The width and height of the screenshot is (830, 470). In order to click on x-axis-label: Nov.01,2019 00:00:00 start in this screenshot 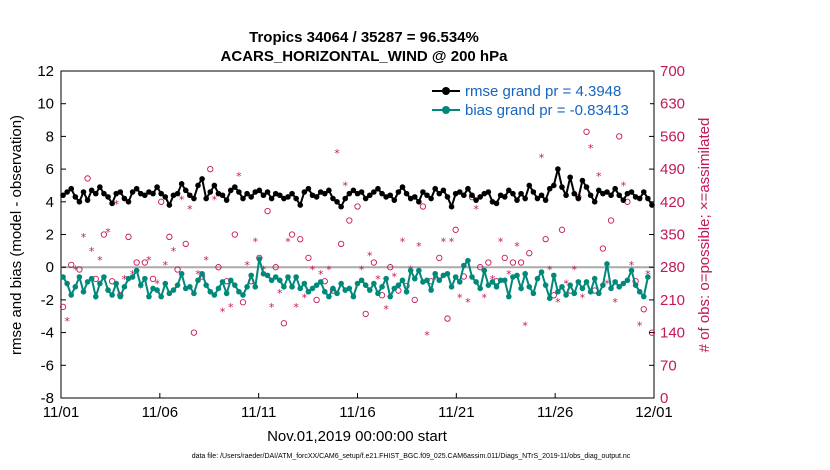, I will do `click(357, 436)`.